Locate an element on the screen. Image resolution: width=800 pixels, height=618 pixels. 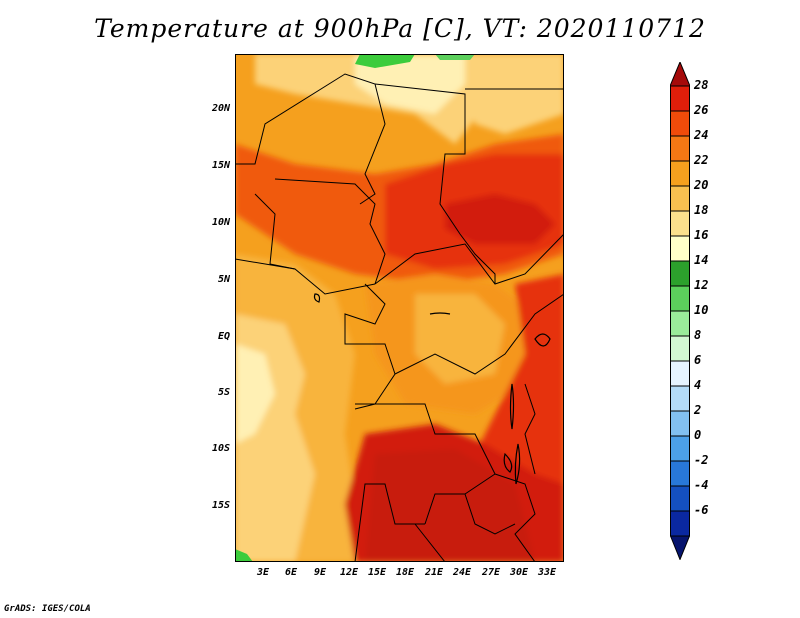
colorbar-tick-label: -2 is located at coordinates (701, 460).